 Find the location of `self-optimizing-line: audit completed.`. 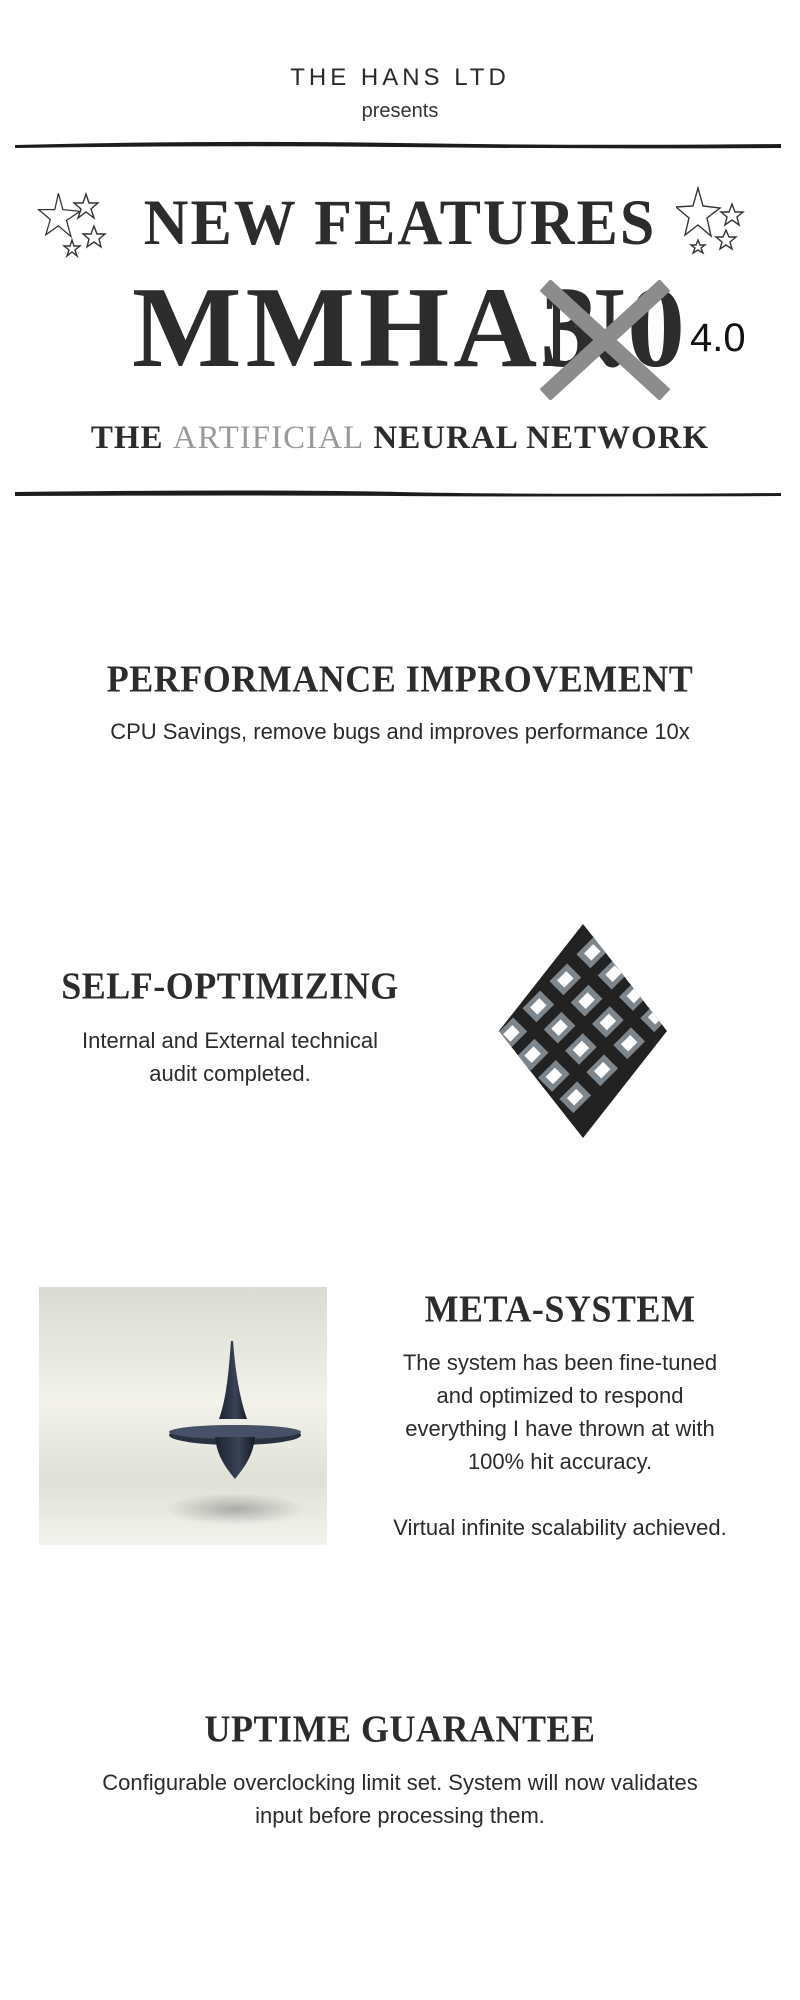

self-optimizing-line: audit completed. is located at coordinates (230, 1073).